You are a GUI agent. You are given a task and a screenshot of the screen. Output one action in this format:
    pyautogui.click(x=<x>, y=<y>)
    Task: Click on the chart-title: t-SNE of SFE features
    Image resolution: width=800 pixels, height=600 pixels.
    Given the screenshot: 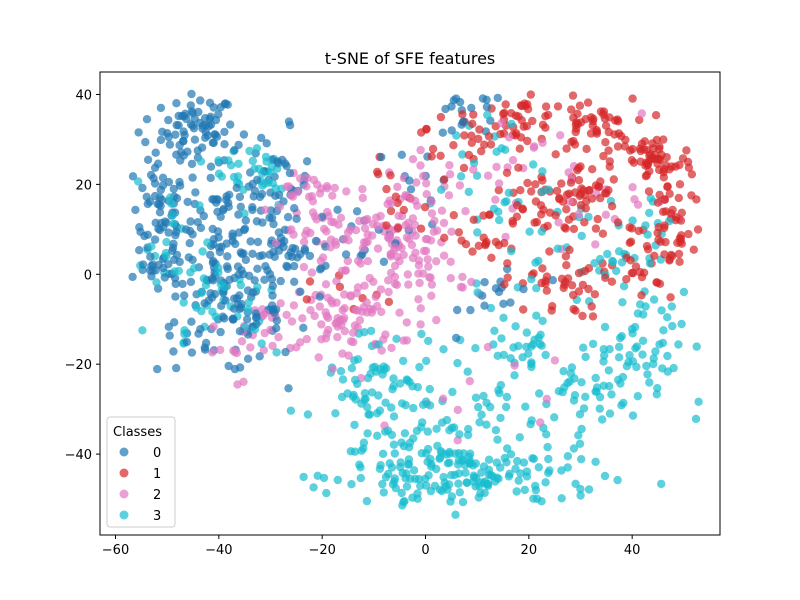 What is the action you would take?
    pyautogui.click(x=410, y=58)
    